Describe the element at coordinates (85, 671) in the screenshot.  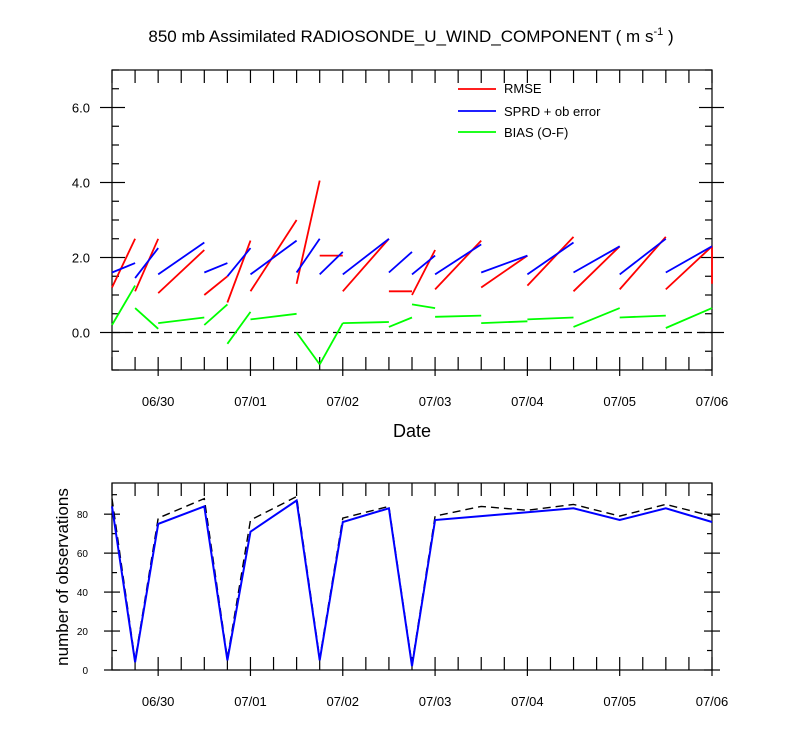
I see `y-tick-label: 0` at that location.